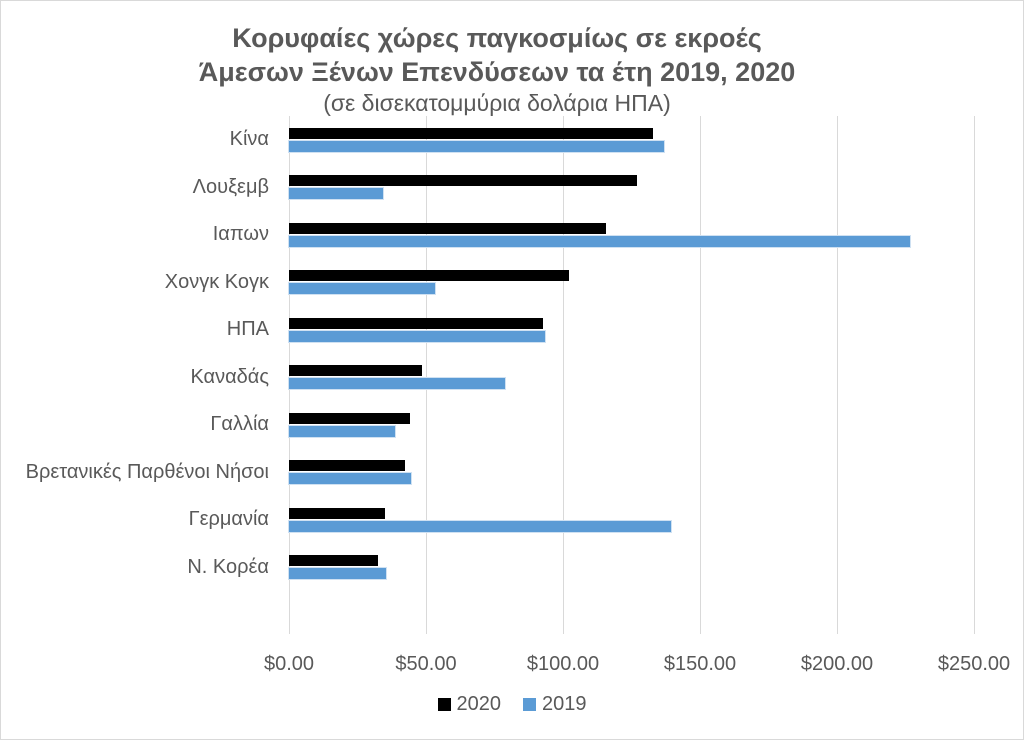  I want to click on legend-swatch-2020, so click(444, 704).